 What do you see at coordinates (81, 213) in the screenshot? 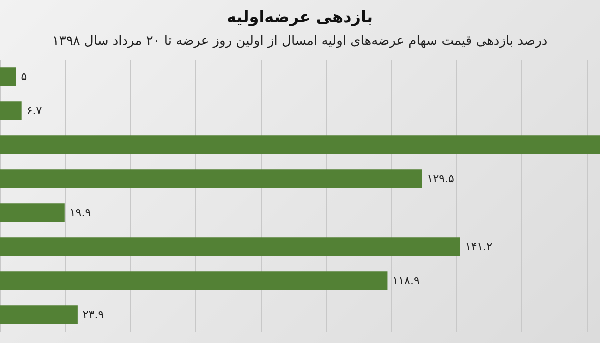
I see `data-label: ۱۹.۹` at bounding box center [81, 213].